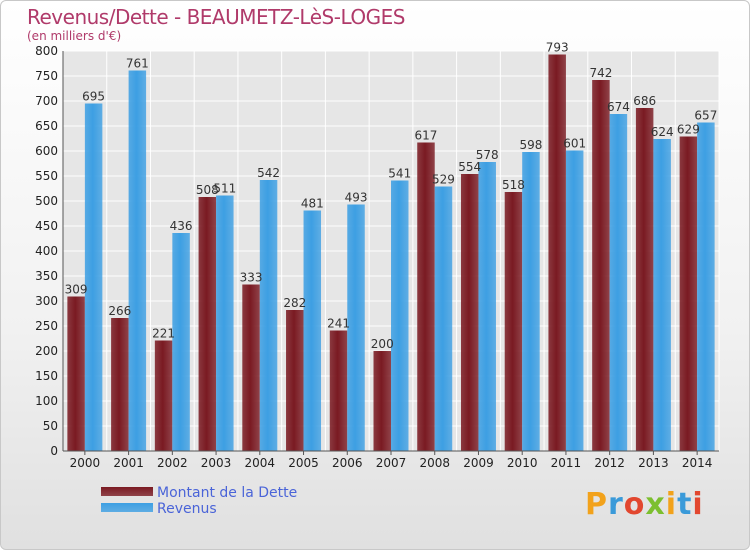 This screenshot has width=750, height=550. I want to click on x-tick-label: 2006, so click(347, 463).